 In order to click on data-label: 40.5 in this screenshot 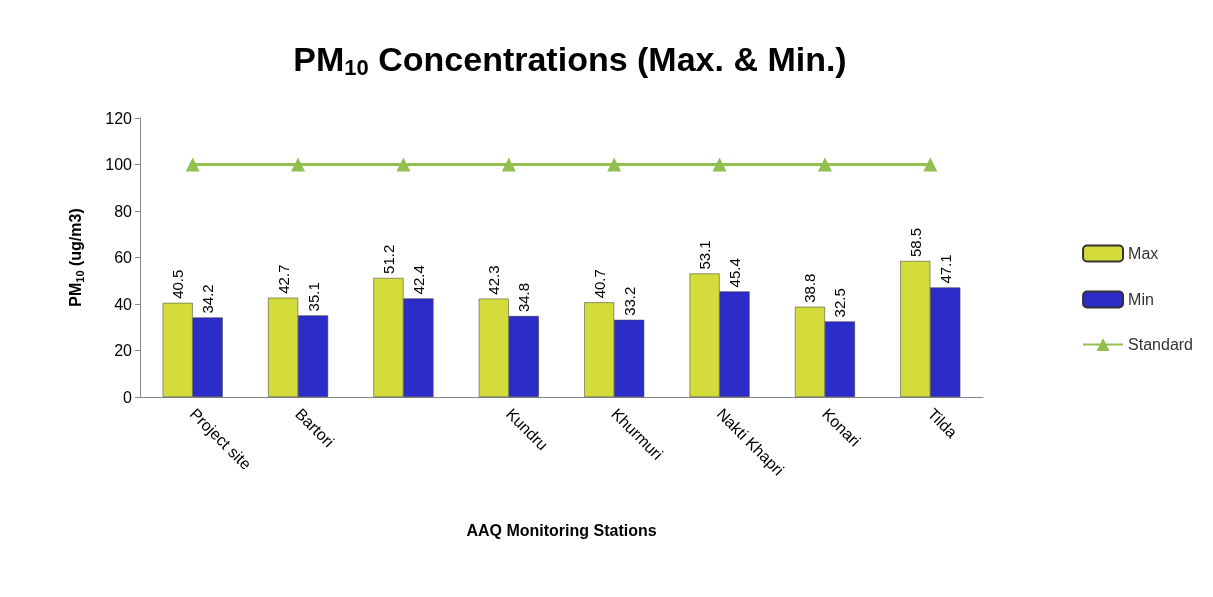, I will do `click(178, 284)`.